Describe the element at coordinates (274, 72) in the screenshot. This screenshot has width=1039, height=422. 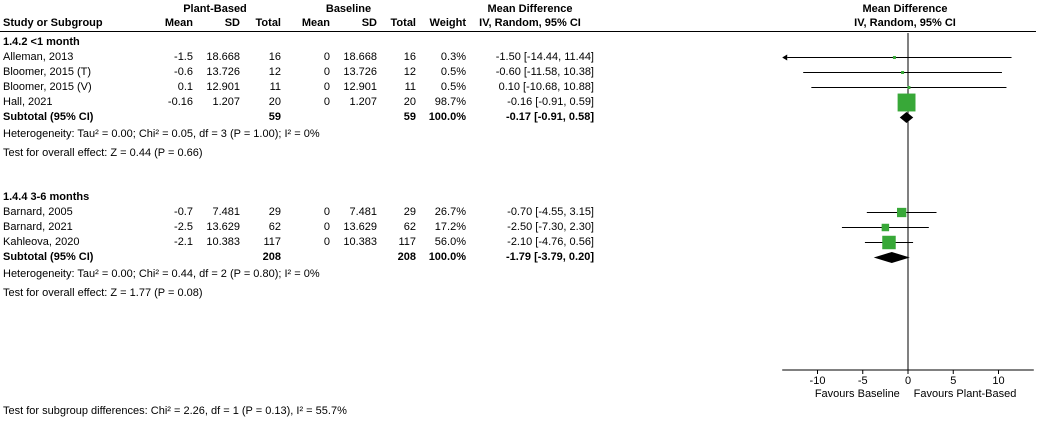
I see `cell: 12` at that location.